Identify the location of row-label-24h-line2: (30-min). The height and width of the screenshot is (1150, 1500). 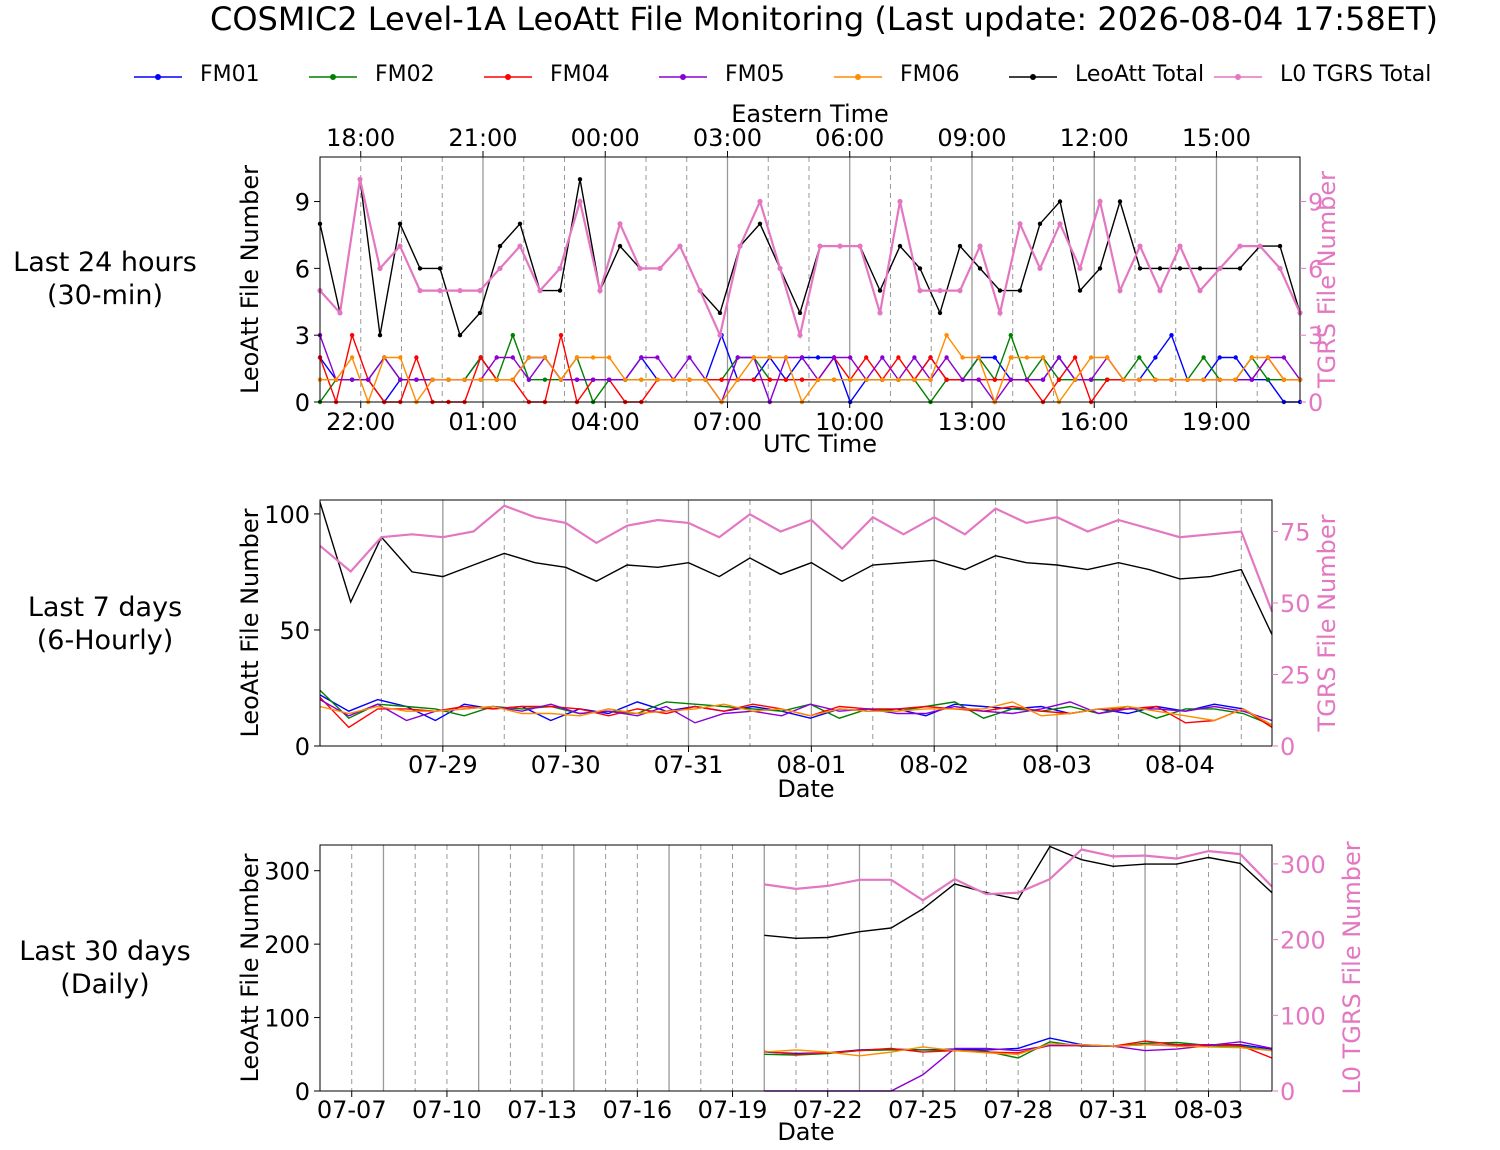
(105, 295).